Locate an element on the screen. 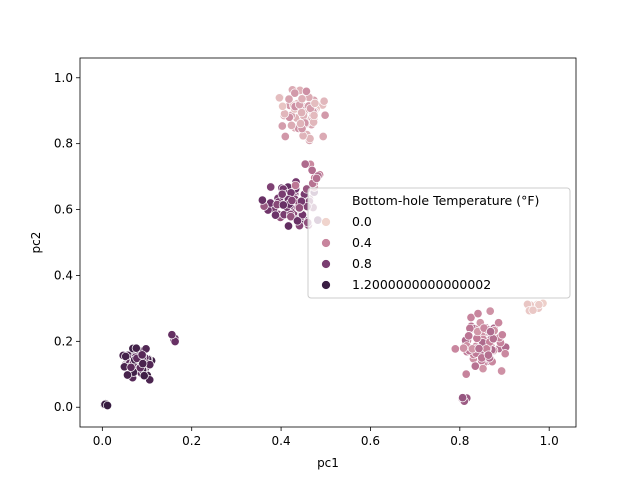  x-tick-label: 0.4 is located at coordinates (281, 441).